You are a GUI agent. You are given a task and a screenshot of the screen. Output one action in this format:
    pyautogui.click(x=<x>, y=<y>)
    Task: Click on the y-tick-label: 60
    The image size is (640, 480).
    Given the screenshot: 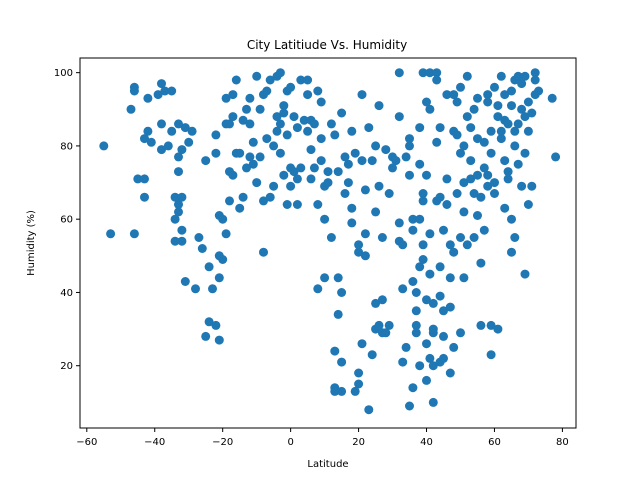 What is the action you would take?
    pyautogui.click(x=66, y=220)
    